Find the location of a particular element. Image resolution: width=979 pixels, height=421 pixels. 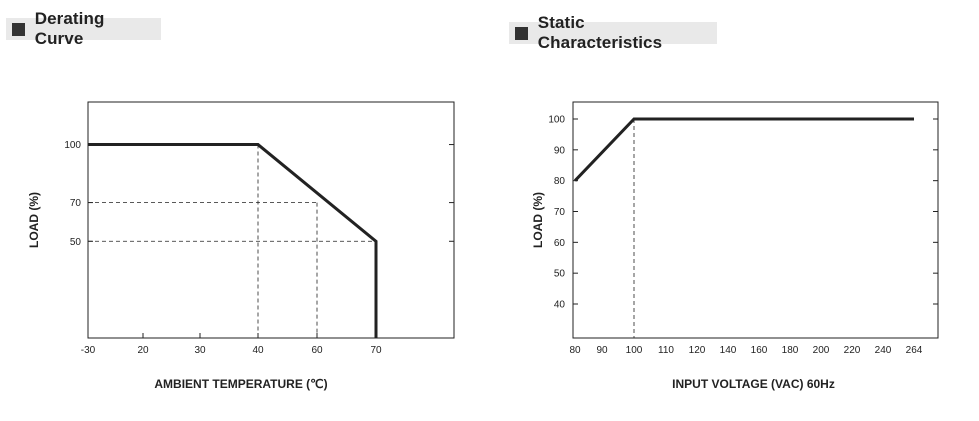

x-tick-label: 120 is located at coordinates (697, 350).